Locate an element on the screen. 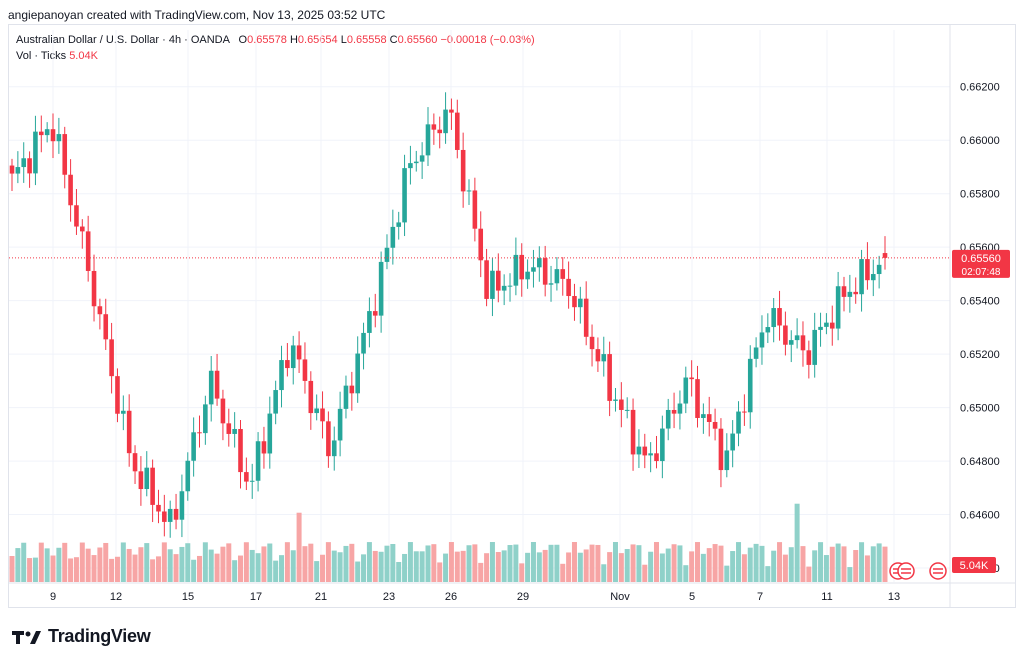 The height and width of the screenshot is (665, 1024). last-price-label: 0.65560 is located at coordinates (981, 259).